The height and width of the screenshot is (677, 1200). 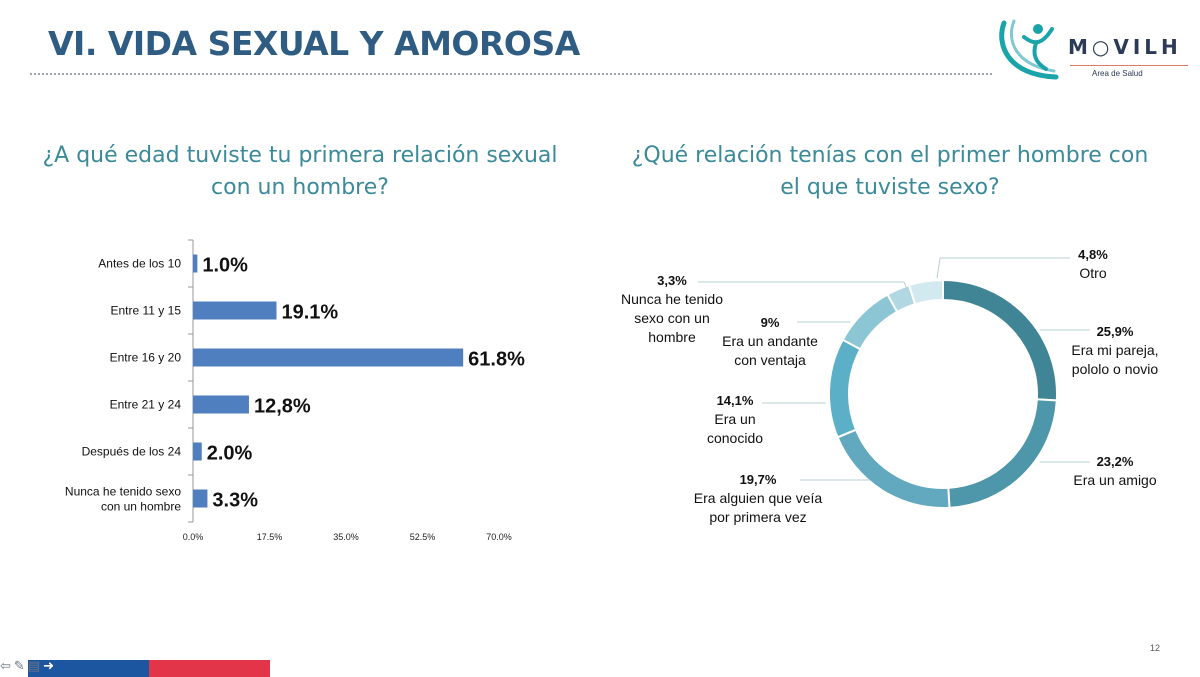 I want to click on x-tick-label: 70.0%, so click(x=499, y=537).